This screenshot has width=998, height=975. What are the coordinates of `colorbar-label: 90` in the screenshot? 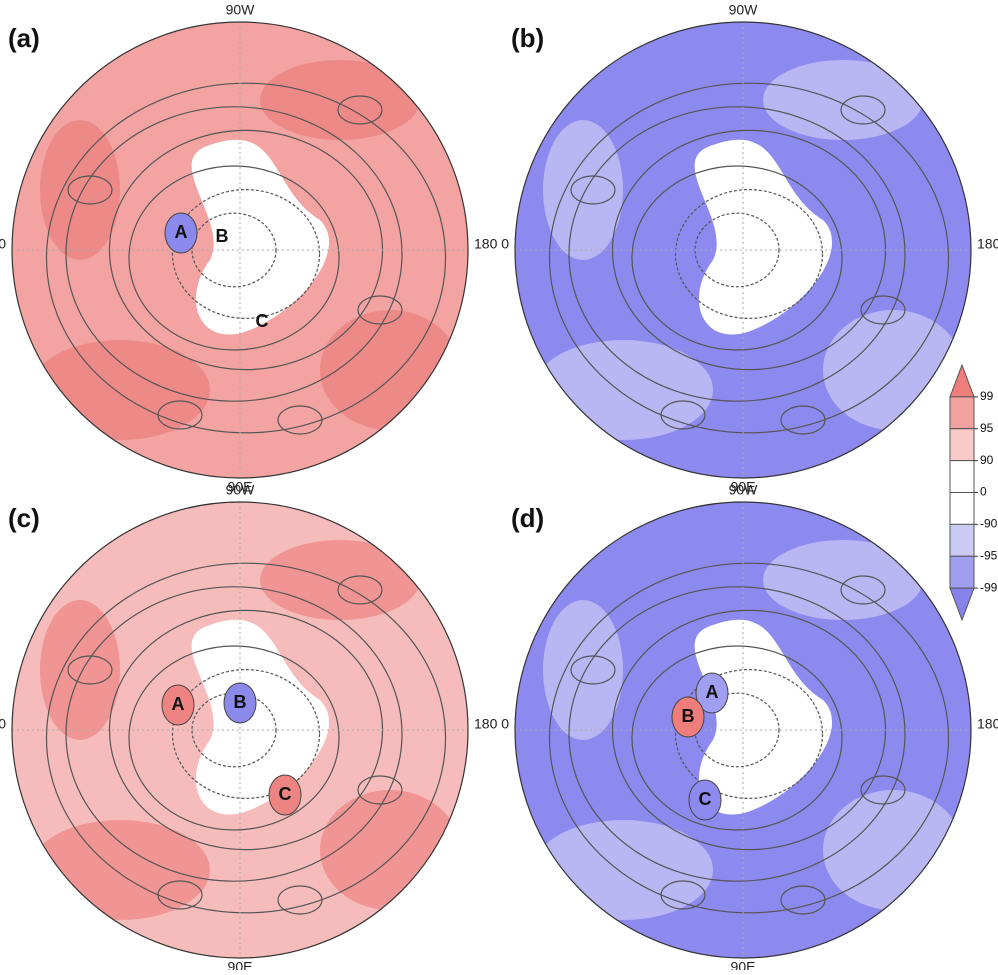 It's located at (987, 460).